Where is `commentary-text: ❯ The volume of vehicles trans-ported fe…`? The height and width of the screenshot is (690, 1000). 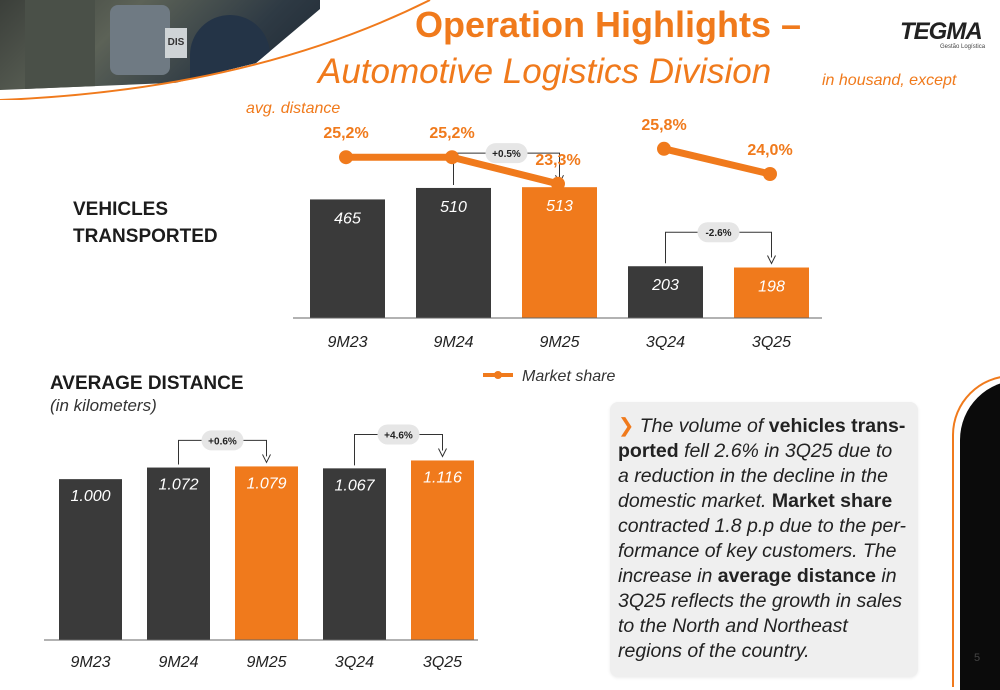
commentary-text: ❯ The volume of vehicles trans-ported fe… is located at coordinates (762, 538).